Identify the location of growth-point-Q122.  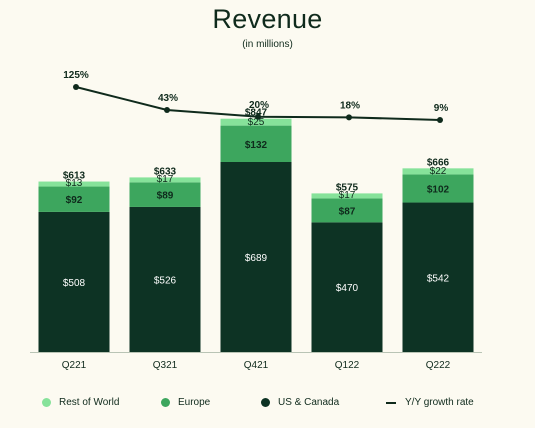
(349, 117).